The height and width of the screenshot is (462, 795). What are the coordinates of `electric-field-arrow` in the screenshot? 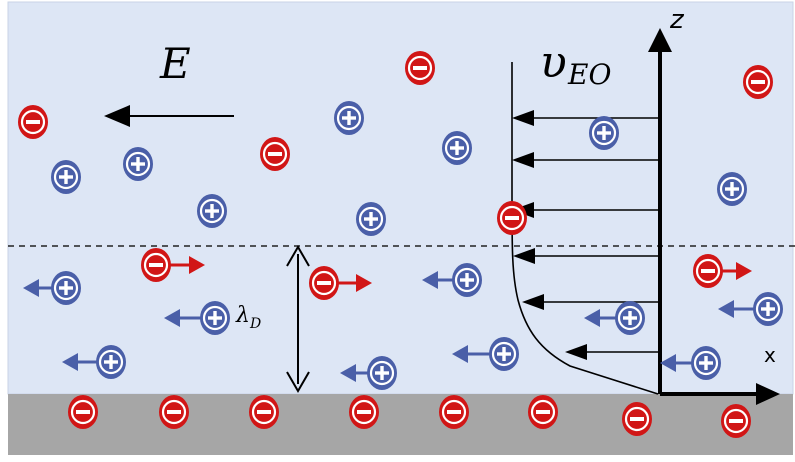 It's located at (169, 116).